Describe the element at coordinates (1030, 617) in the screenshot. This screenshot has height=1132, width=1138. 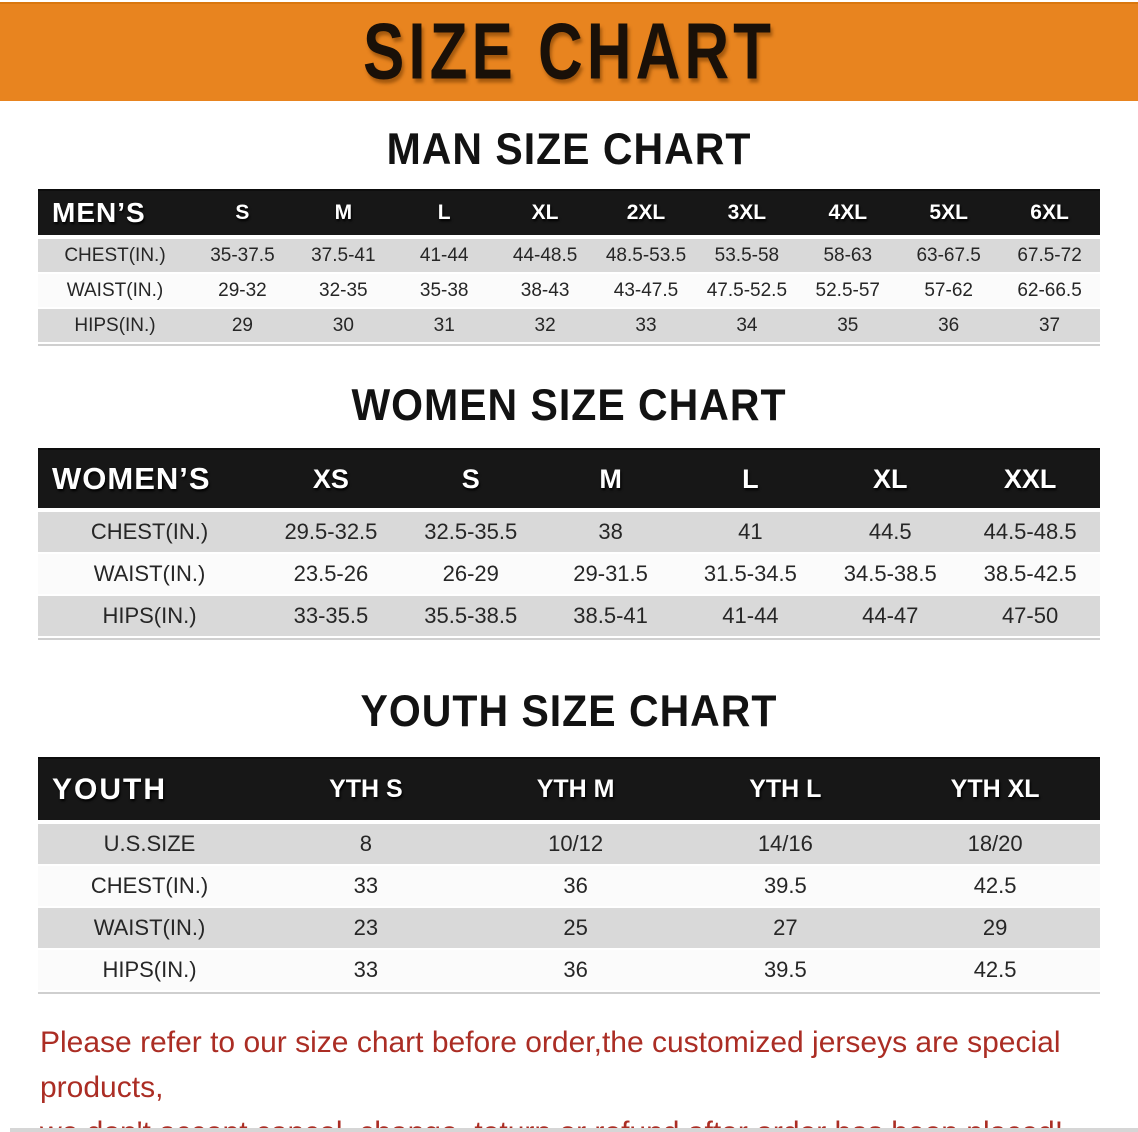
I see `cell-value: 47-50` at that location.